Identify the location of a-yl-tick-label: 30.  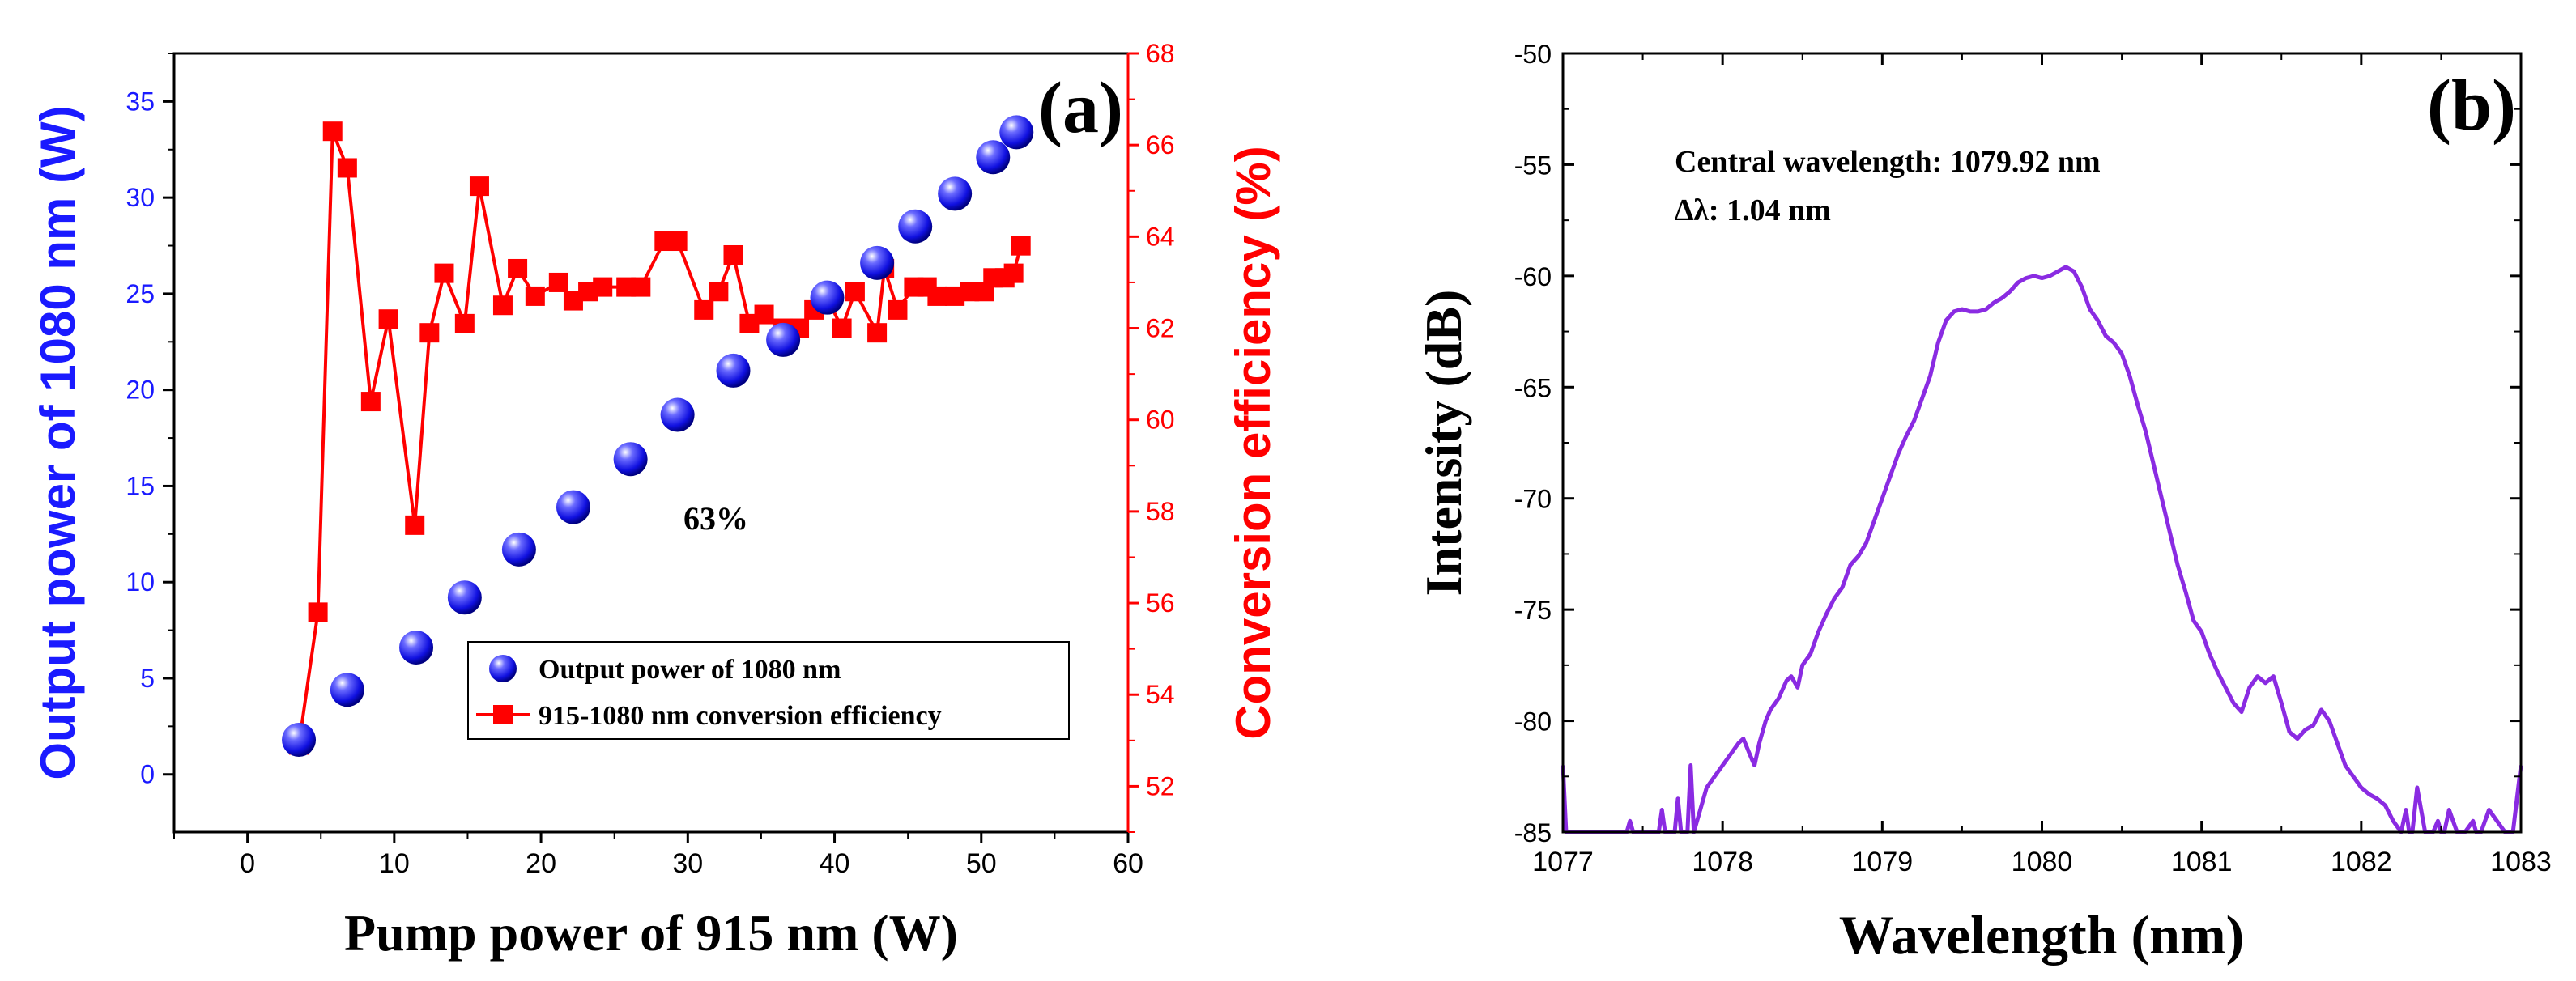
(140, 197).